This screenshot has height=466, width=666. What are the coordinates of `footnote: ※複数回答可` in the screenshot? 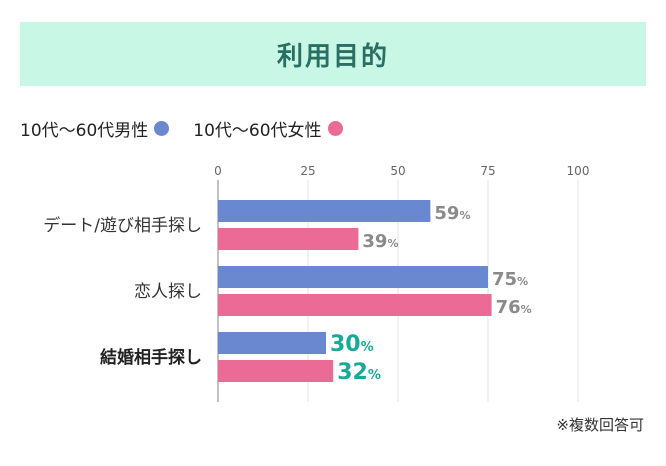 It's located at (600, 425).